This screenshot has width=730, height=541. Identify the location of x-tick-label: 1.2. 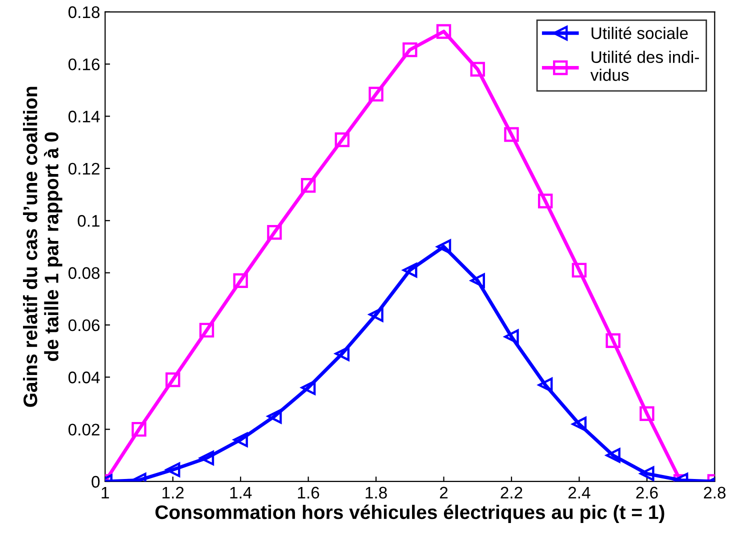
(173, 492).